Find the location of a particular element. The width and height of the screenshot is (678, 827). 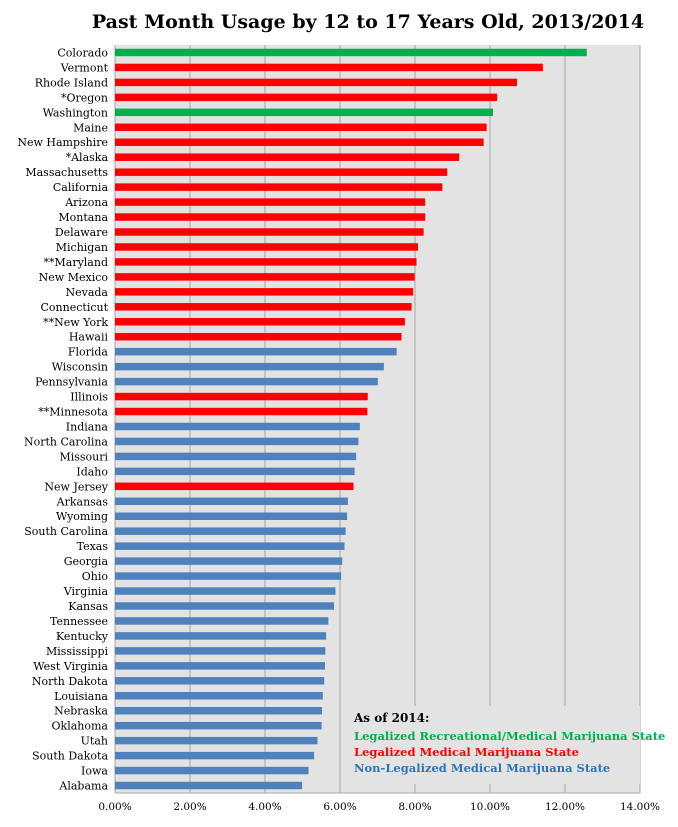

category-label: South Dakota is located at coordinates (70, 756).